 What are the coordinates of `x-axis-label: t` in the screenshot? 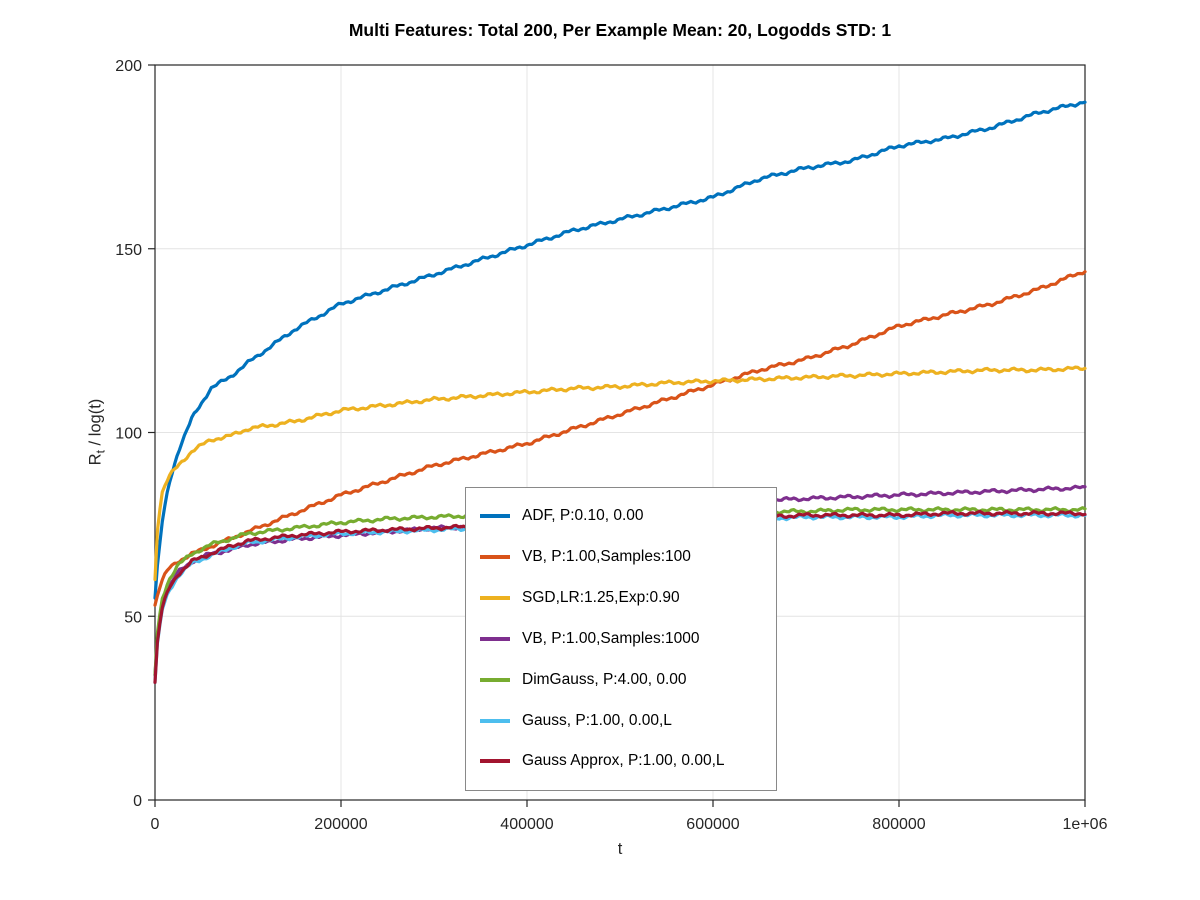 It's located at (620, 849).